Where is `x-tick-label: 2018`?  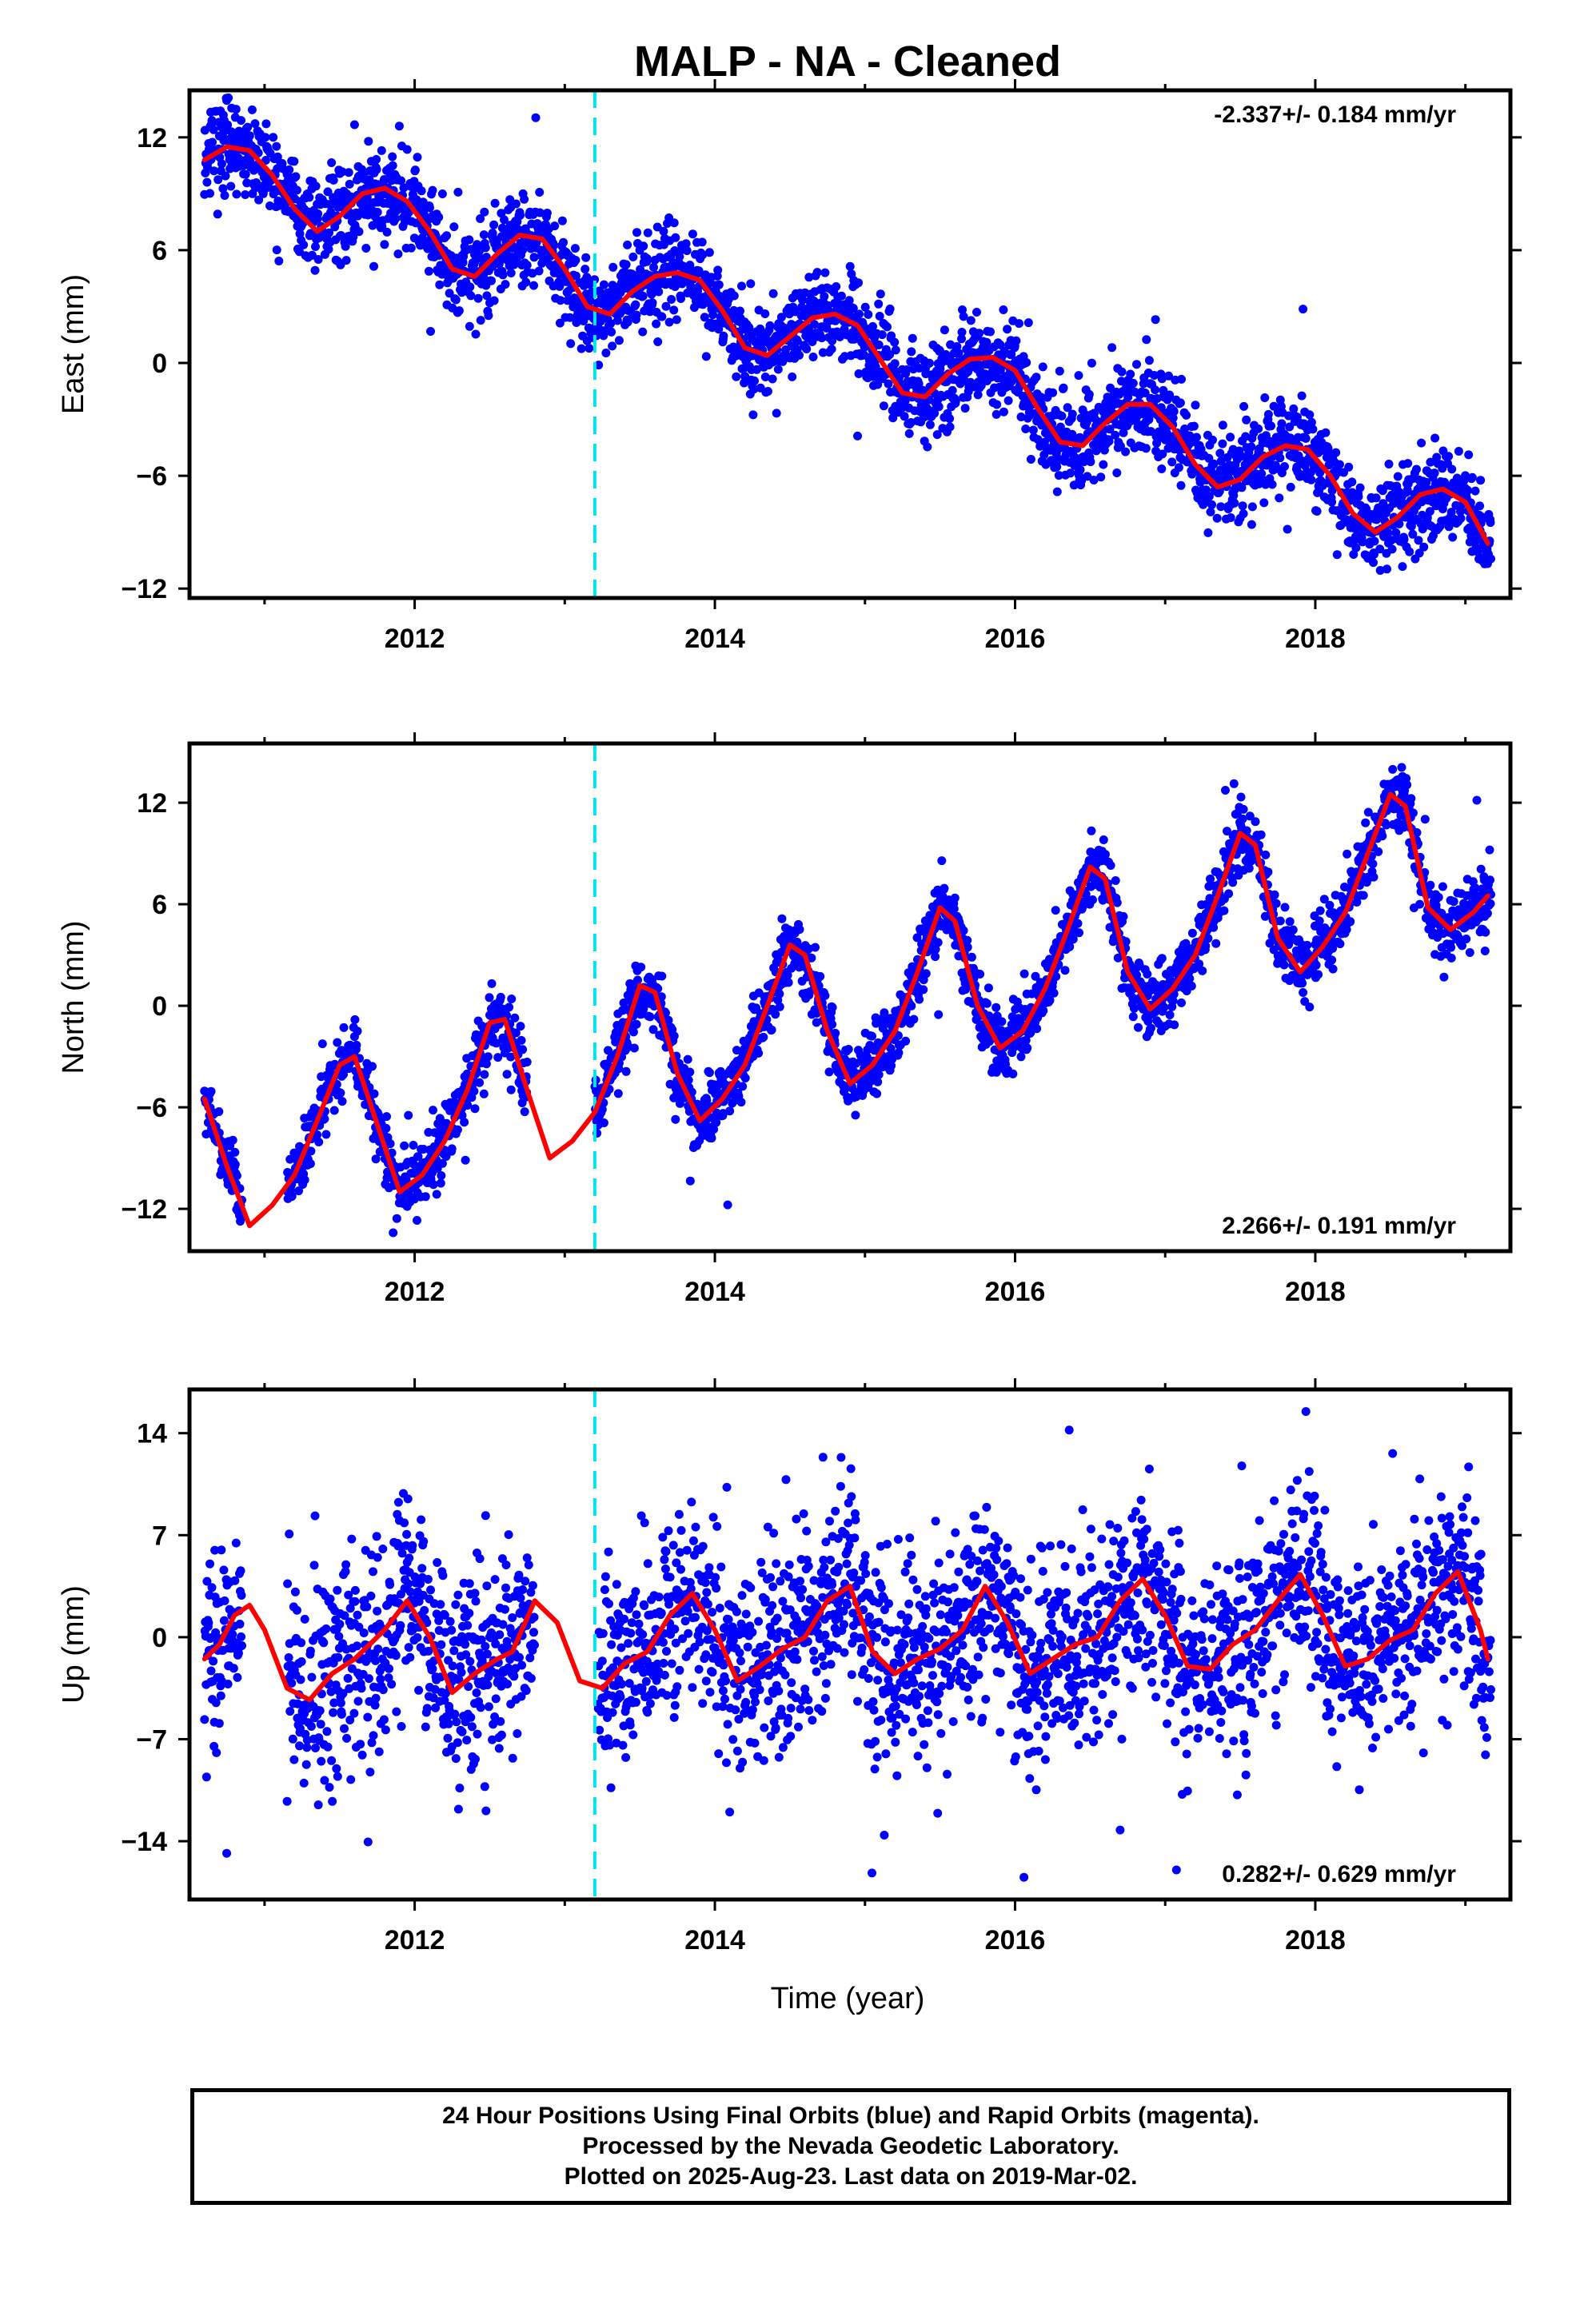
x-tick-label: 2018 is located at coordinates (1315, 639).